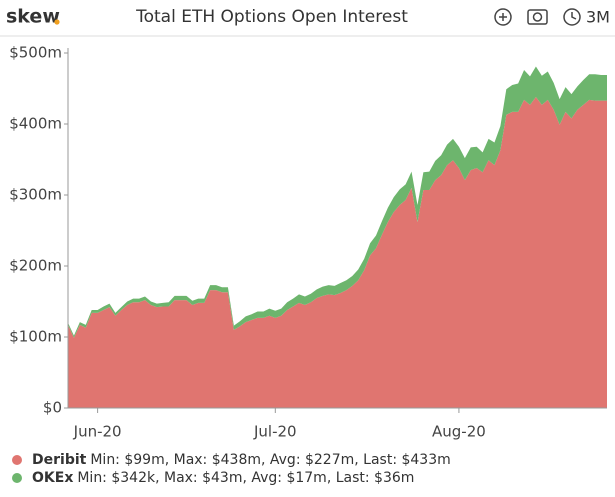  What do you see at coordinates (275, 432) in the screenshot?
I see `x-tick-label: Jul-20` at bounding box center [275, 432].